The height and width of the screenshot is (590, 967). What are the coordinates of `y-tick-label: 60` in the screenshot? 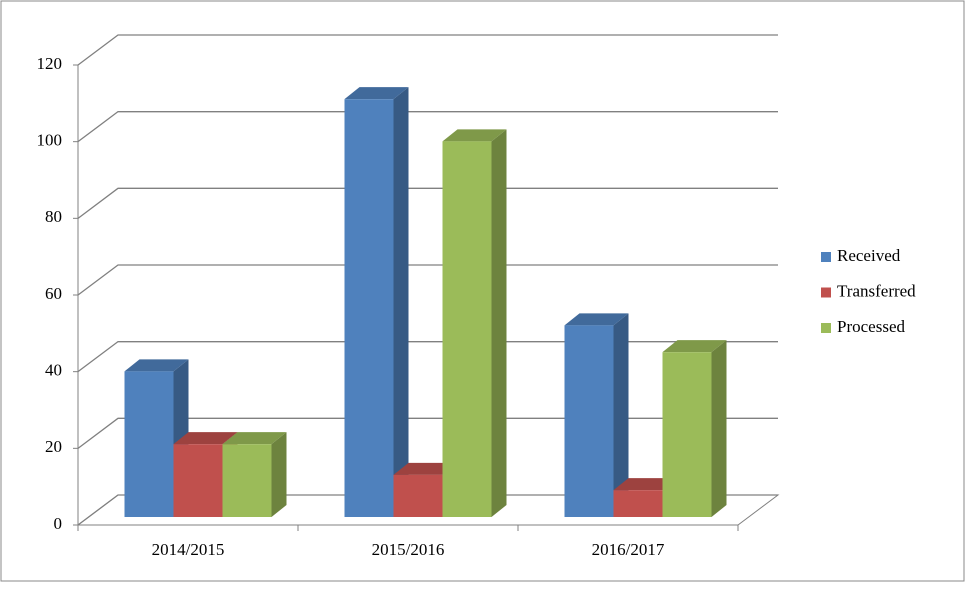 It's located at (53, 293).